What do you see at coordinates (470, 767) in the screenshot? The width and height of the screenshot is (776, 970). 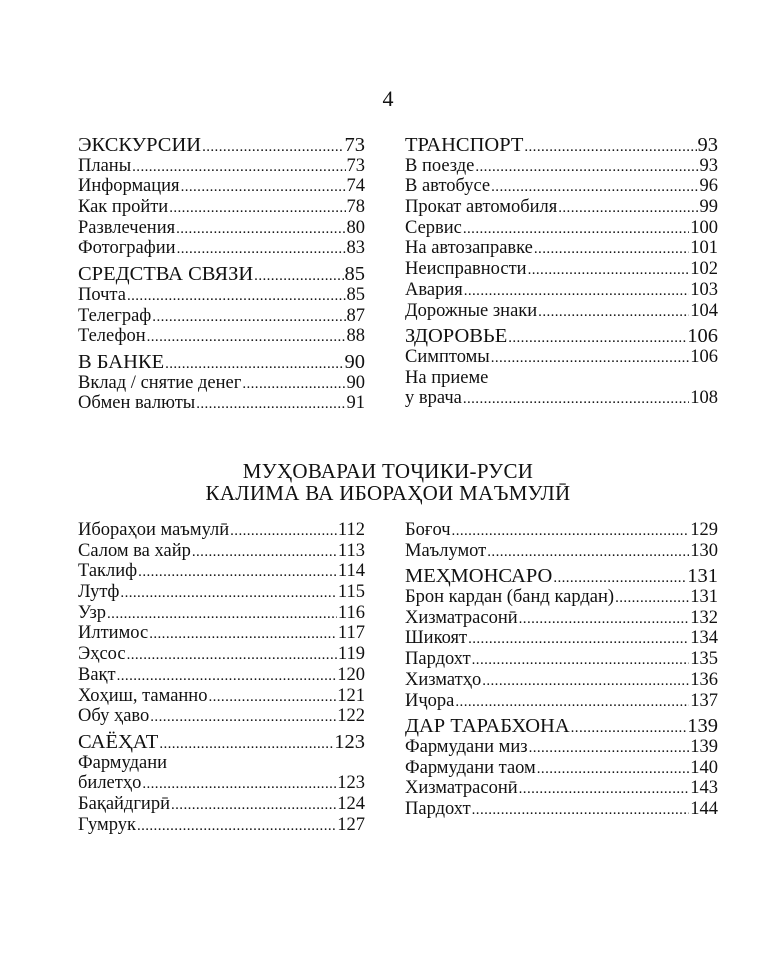 I see `entry-label: Фармудани таом` at bounding box center [470, 767].